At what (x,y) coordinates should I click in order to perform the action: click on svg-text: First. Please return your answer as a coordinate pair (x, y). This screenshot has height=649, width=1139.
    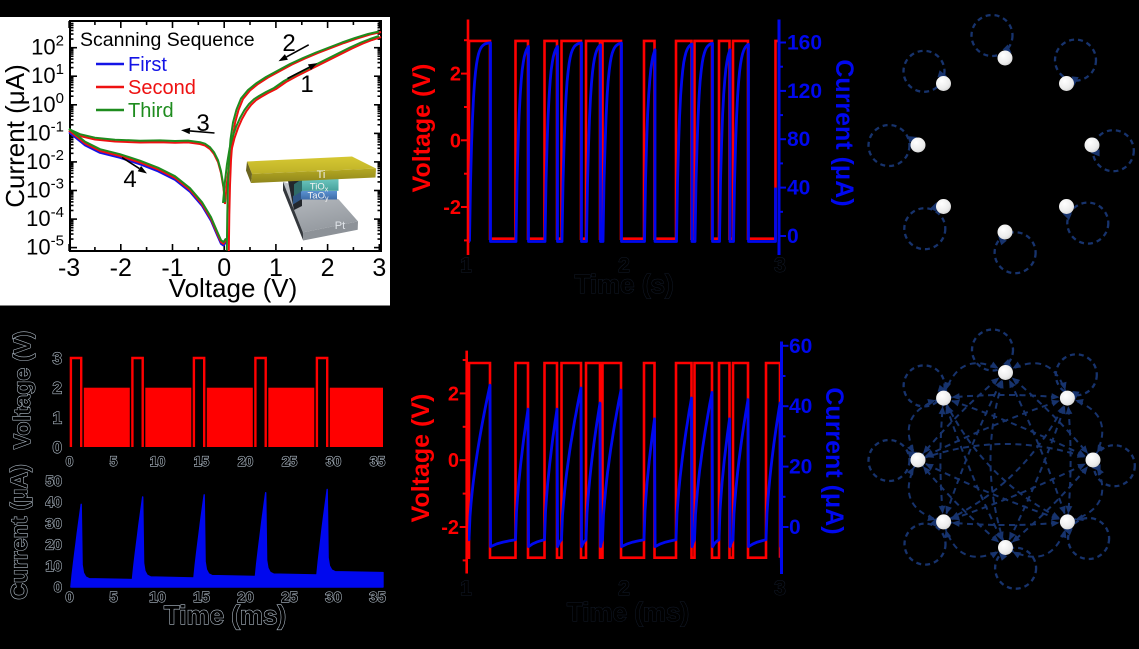
    Looking at the image, I should click on (147, 65).